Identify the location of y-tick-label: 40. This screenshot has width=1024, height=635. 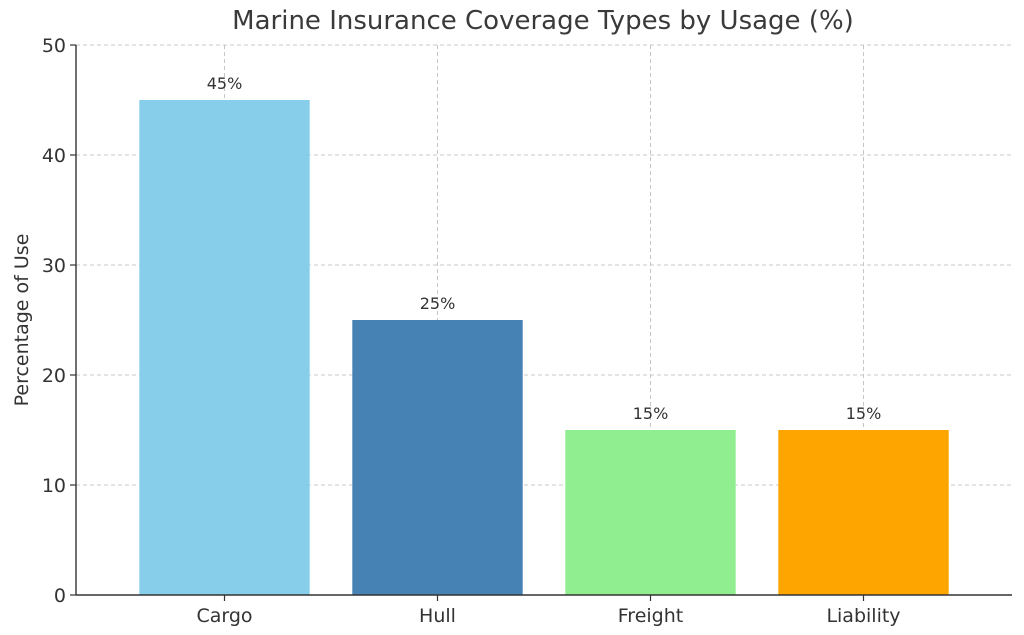
(54, 156).